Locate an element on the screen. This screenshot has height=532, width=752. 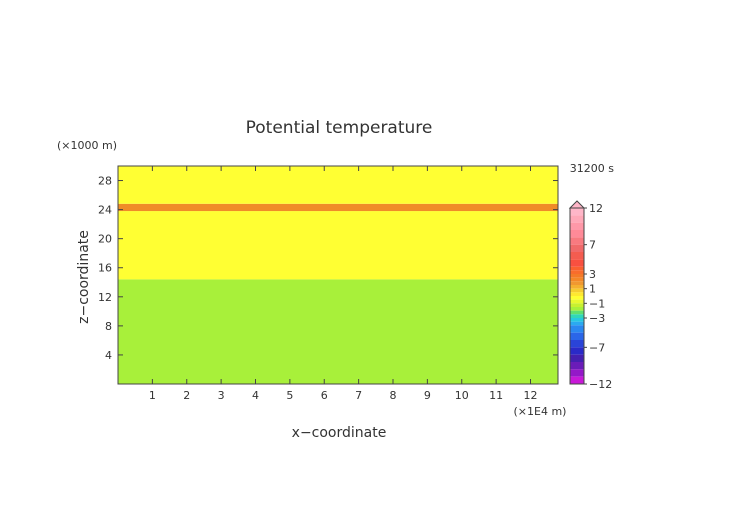
x-tick-label: 7 is located at coordinates (358, 395).